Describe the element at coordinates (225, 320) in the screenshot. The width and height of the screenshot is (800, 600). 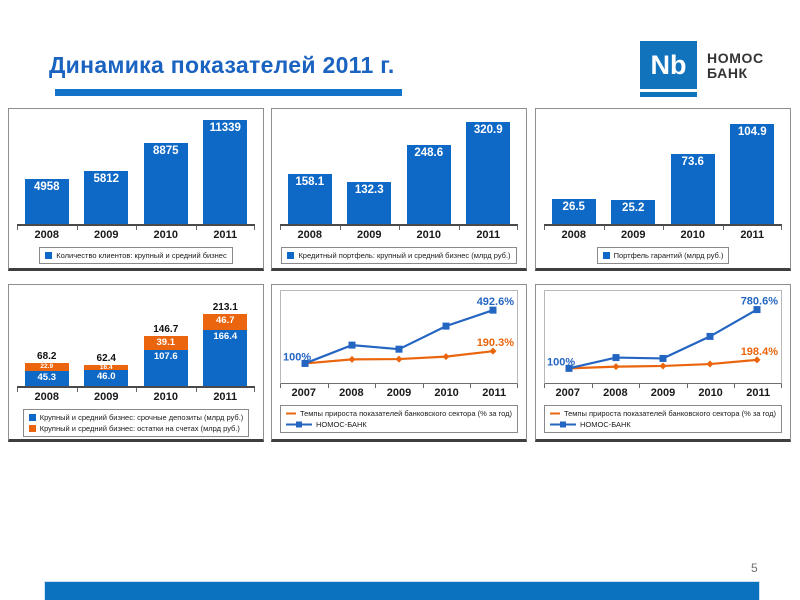
I see `segment-value-label: 46.7` at that location.